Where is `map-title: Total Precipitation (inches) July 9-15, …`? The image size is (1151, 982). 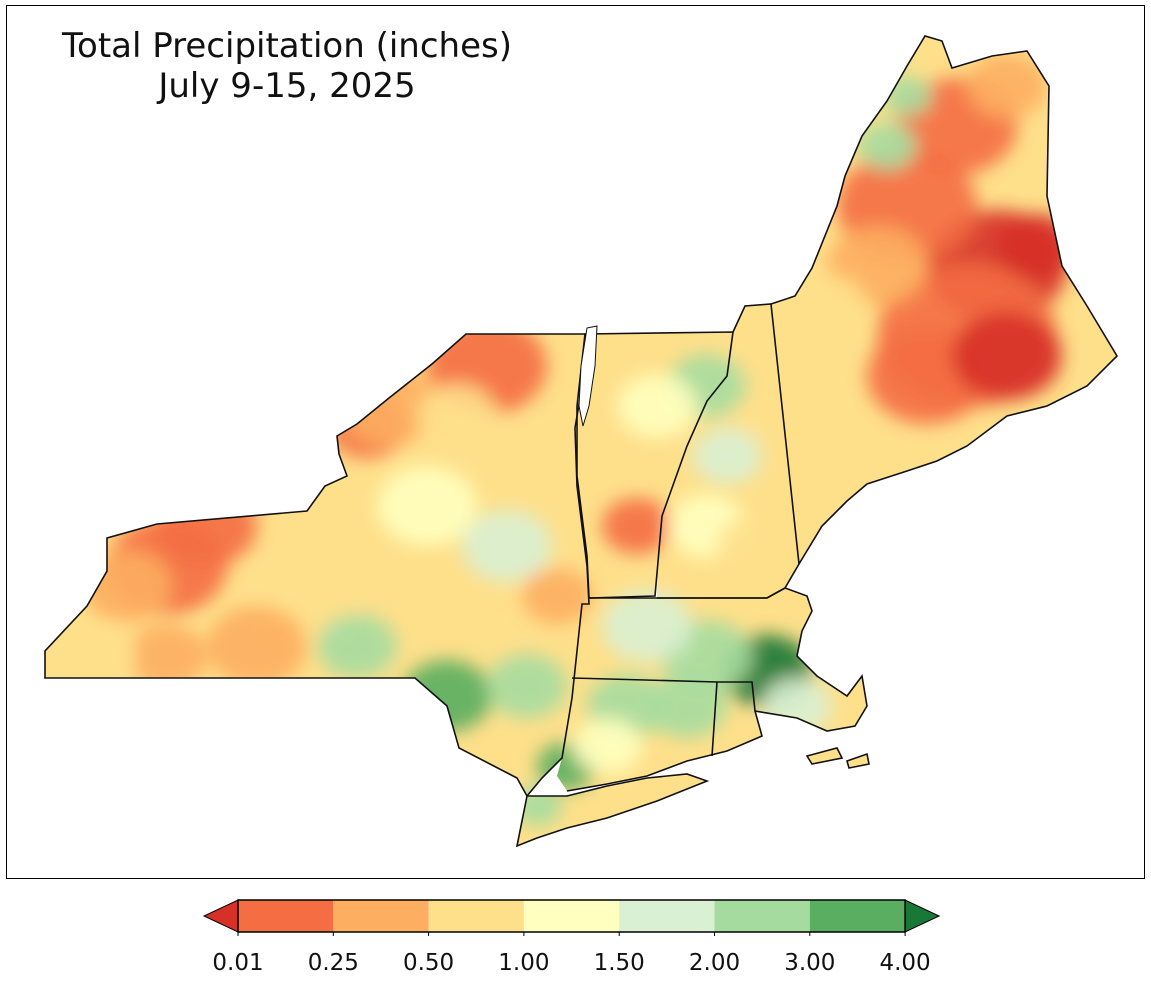 map-title: Total Precipitation (inches) July 9-15, … is located at coordinates (287, 66).